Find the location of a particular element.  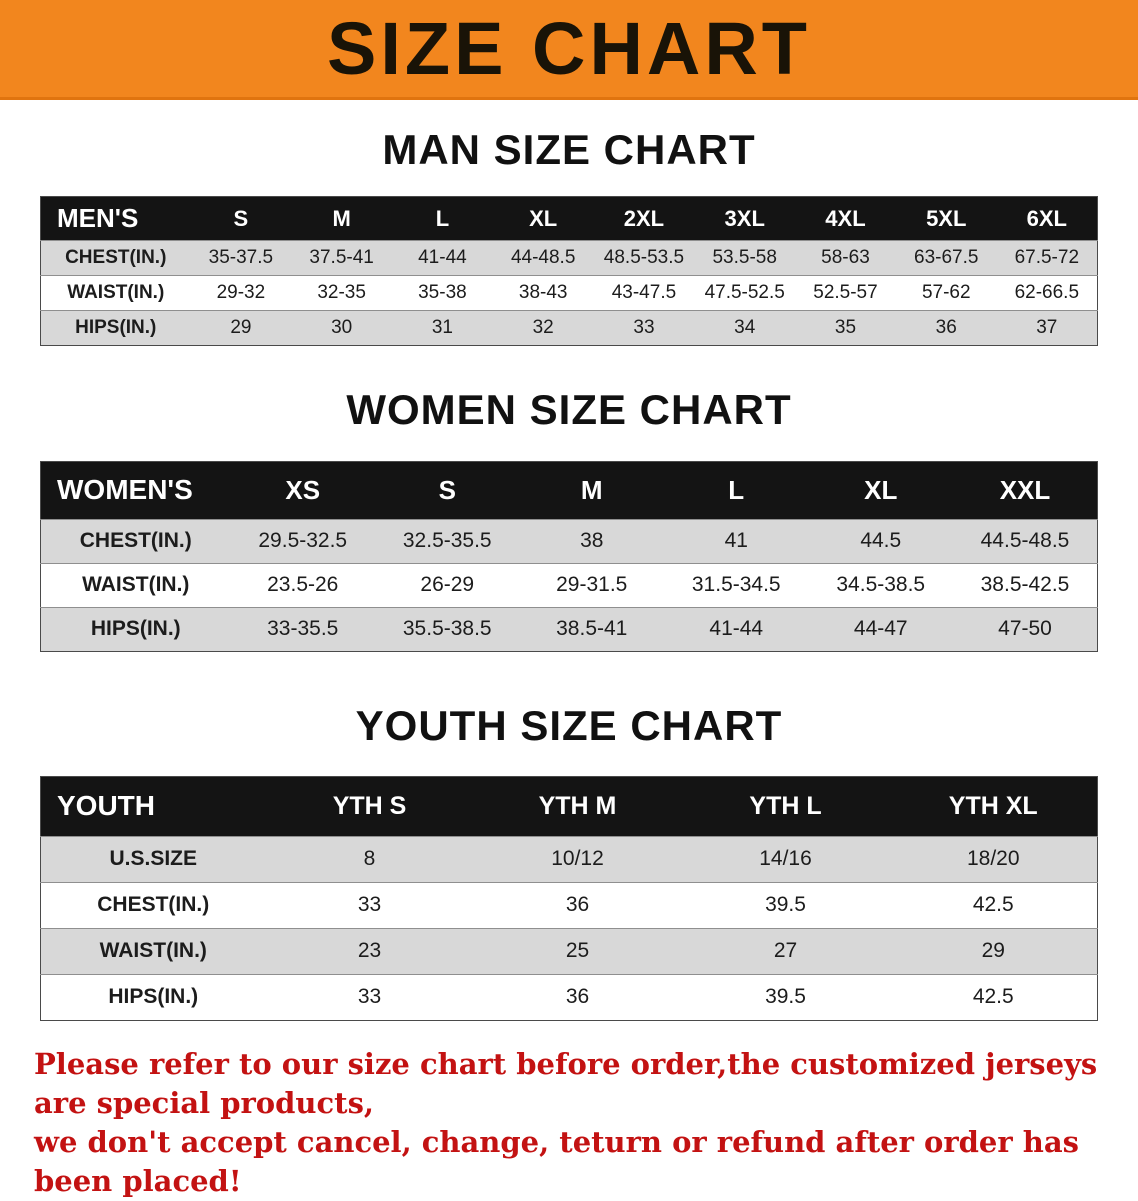

size-cell: 62-66.5 is located at coordinates (1047, 293).